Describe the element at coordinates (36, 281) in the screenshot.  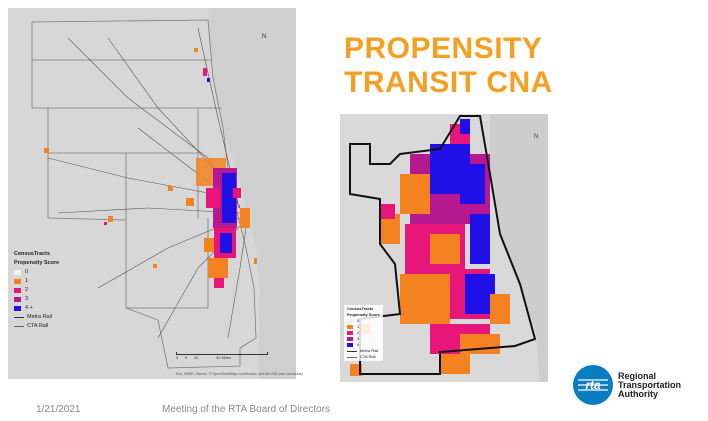
I see `legend-left-item-1: 1` at that location.